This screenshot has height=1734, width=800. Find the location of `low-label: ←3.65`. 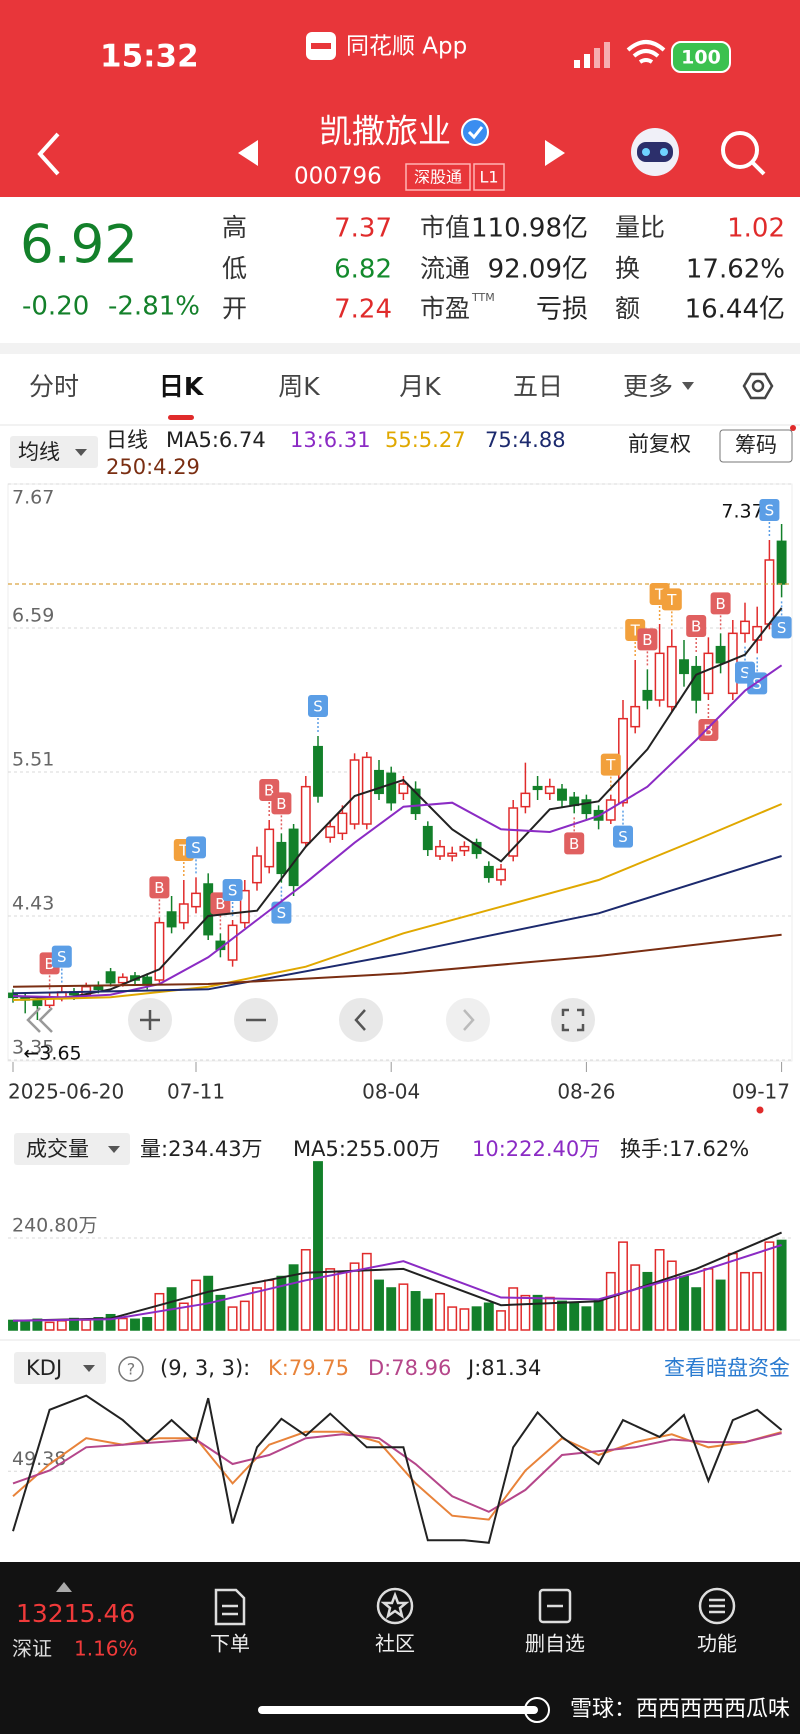

low-label: ←3.65 is located at coordinates (52, 1054).